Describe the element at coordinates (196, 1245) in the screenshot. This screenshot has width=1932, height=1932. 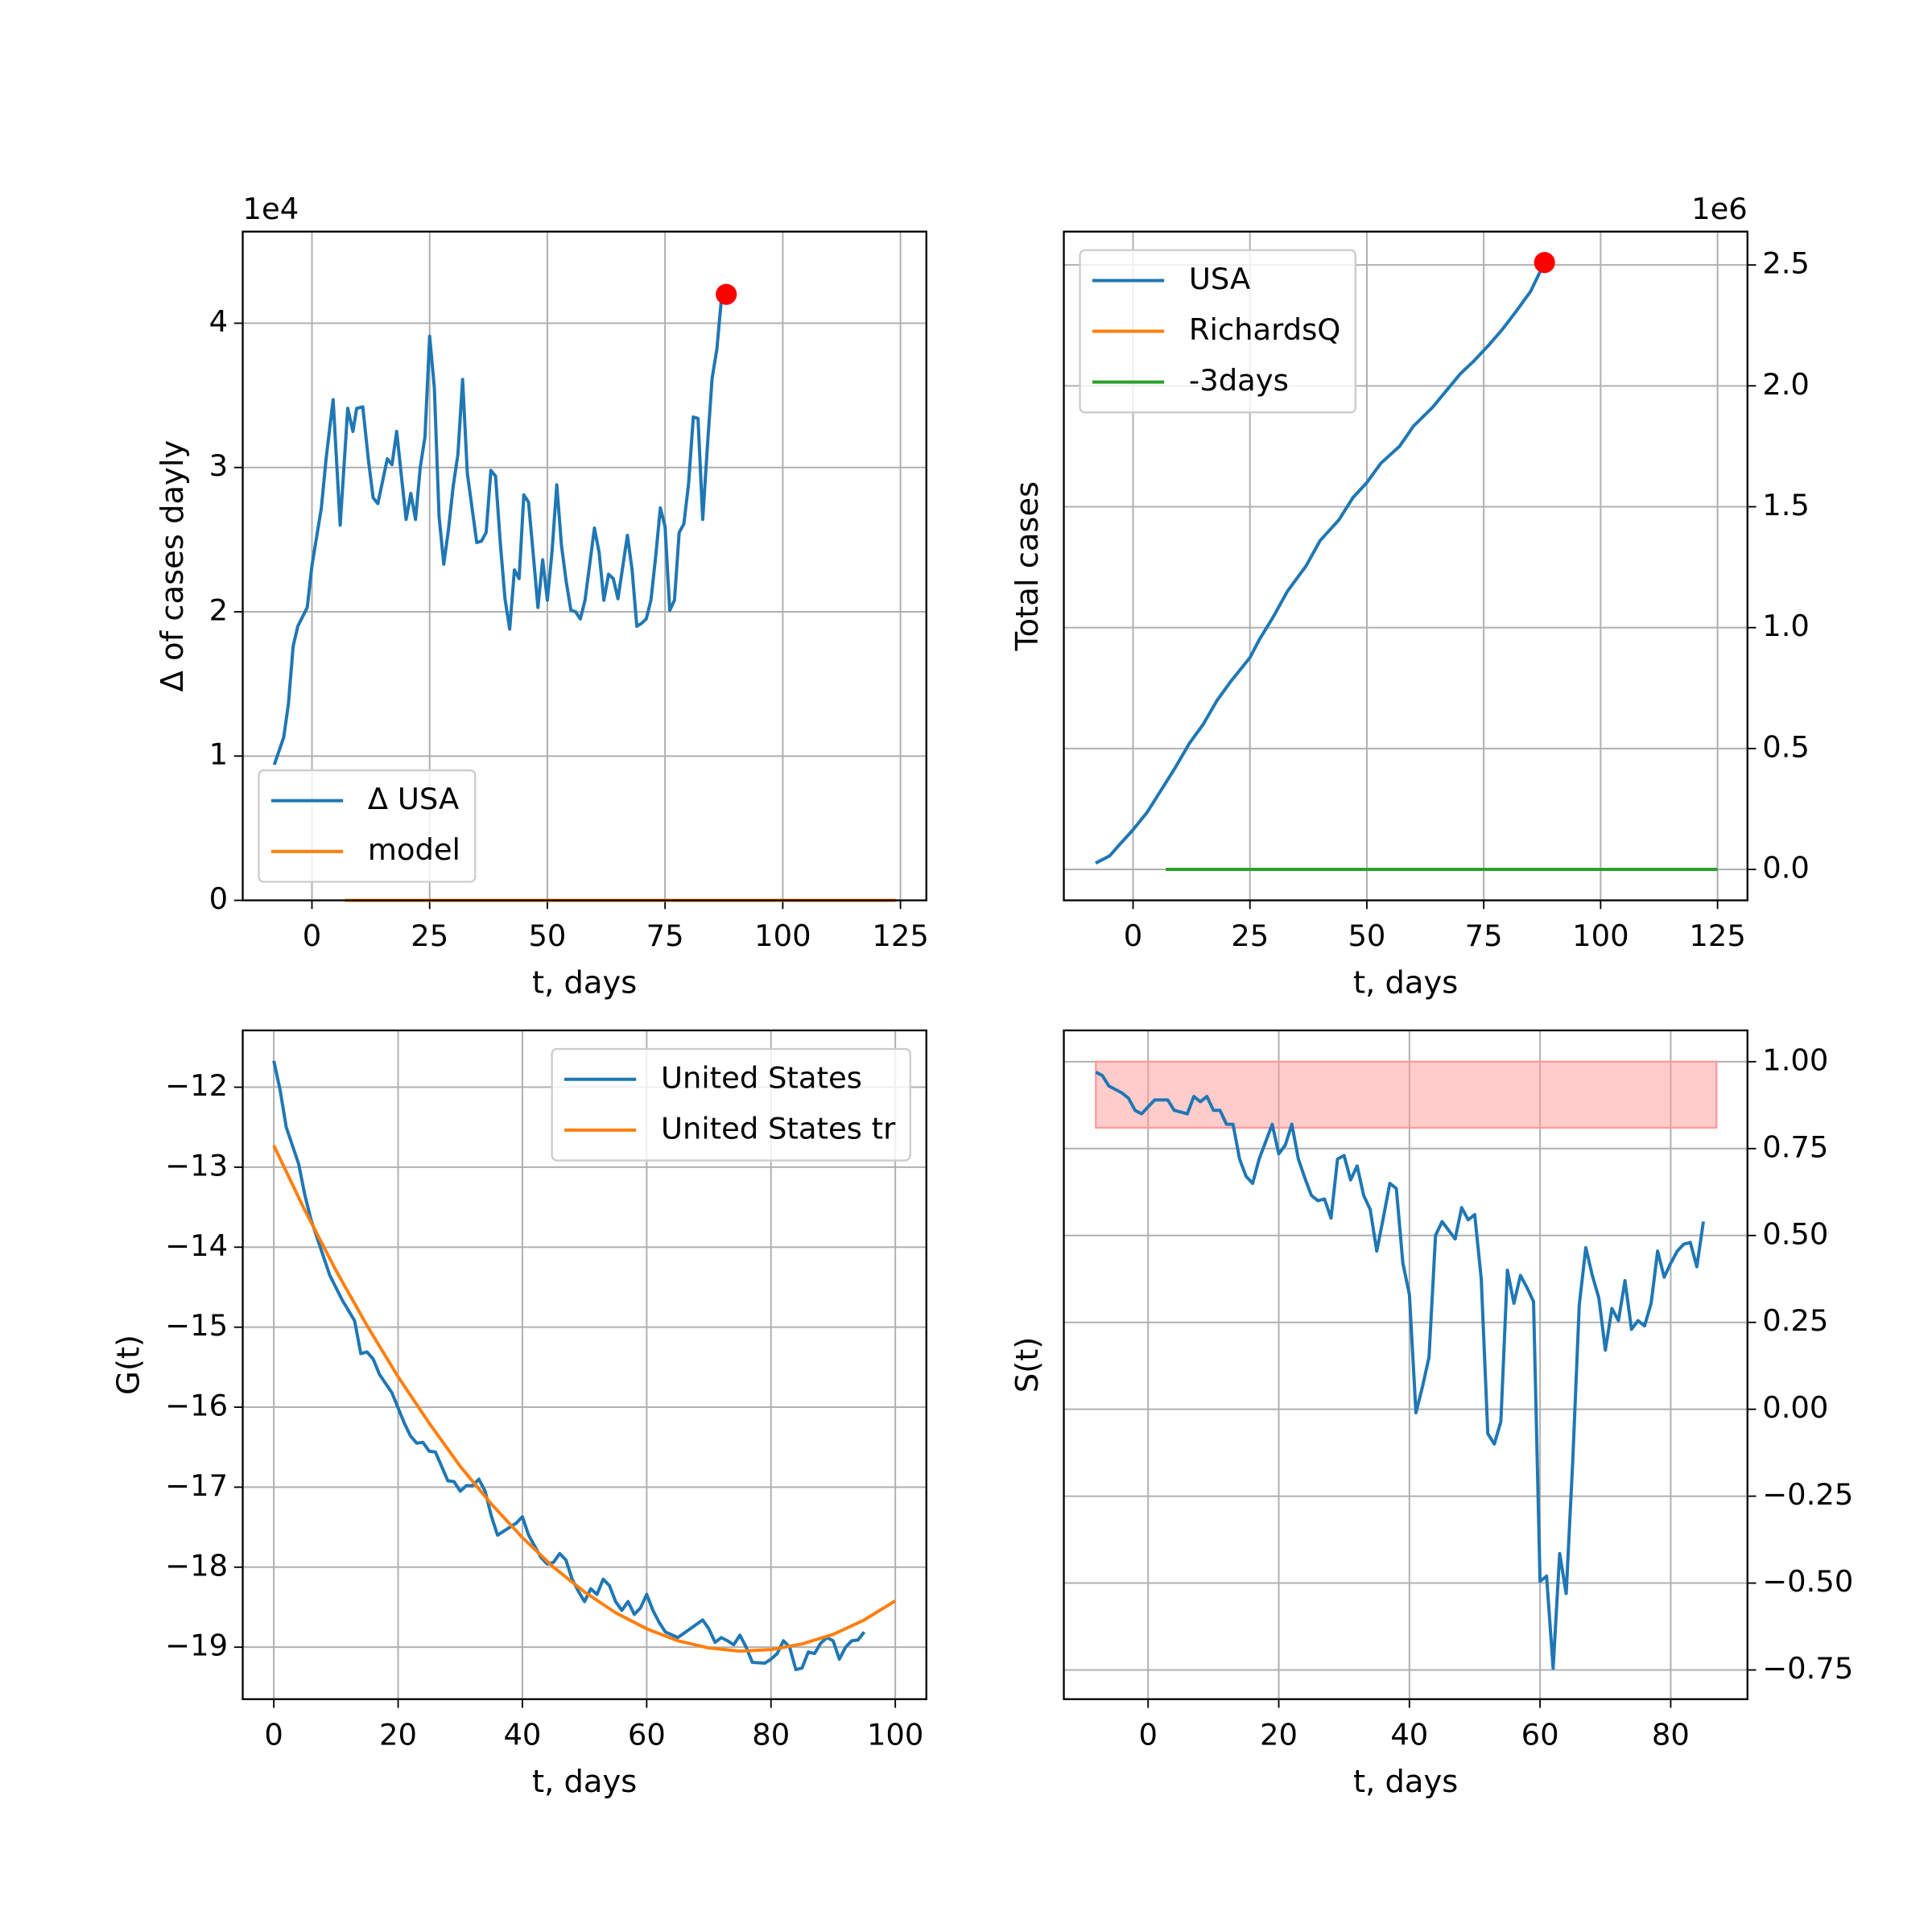
I see `y-tick-label: −14` at that location.